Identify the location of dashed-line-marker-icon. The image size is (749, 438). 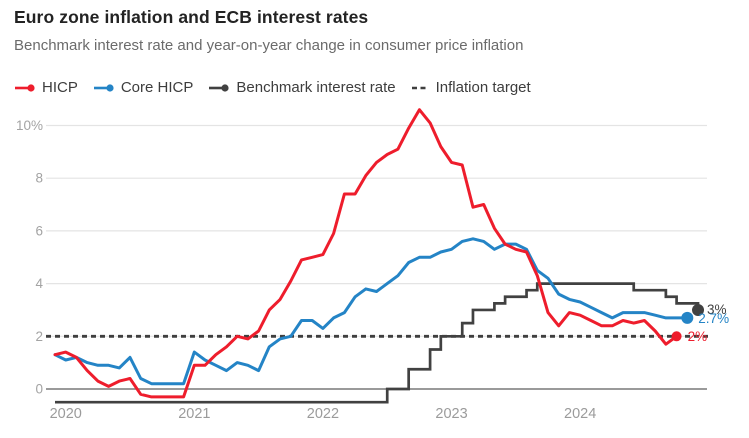
(420, 87).